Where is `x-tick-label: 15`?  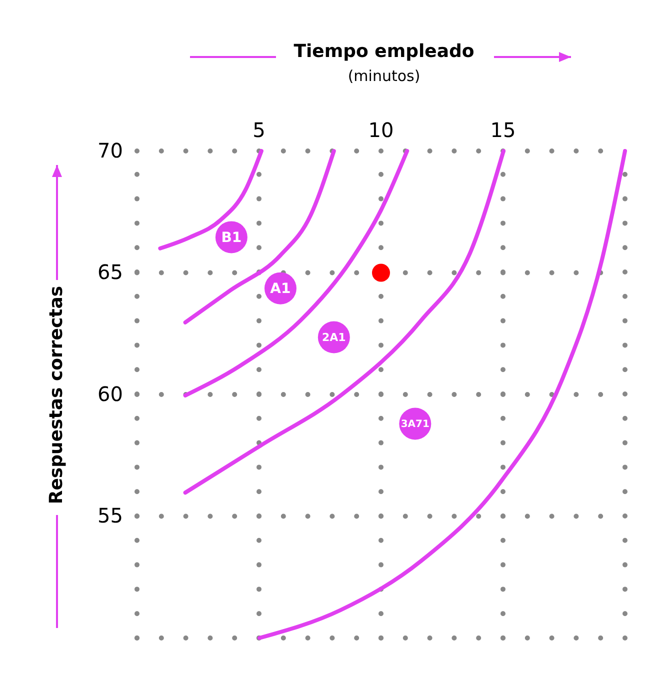
x-tick-label: 15 is located at coordinates (503, 130).